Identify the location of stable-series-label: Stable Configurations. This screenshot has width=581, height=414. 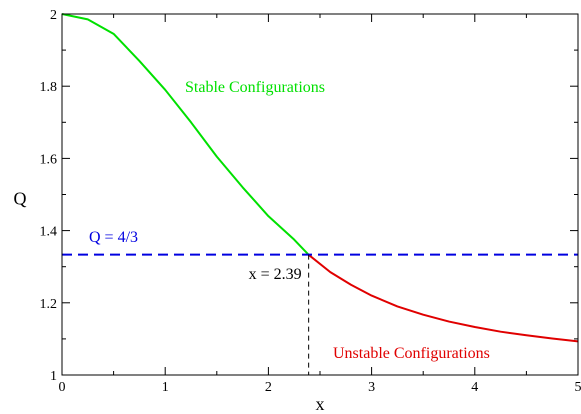
(255, 87).